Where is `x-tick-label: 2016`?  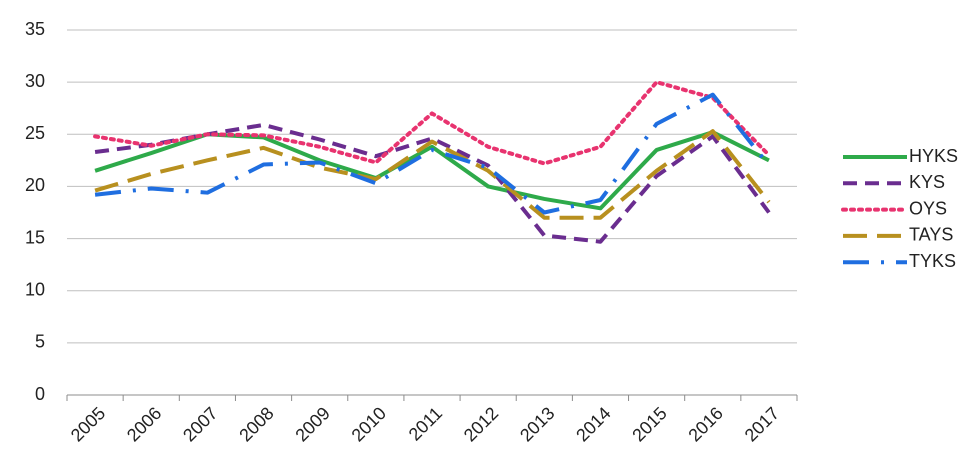
x-tick-label: 2016 is located at coordinates (705, 424).